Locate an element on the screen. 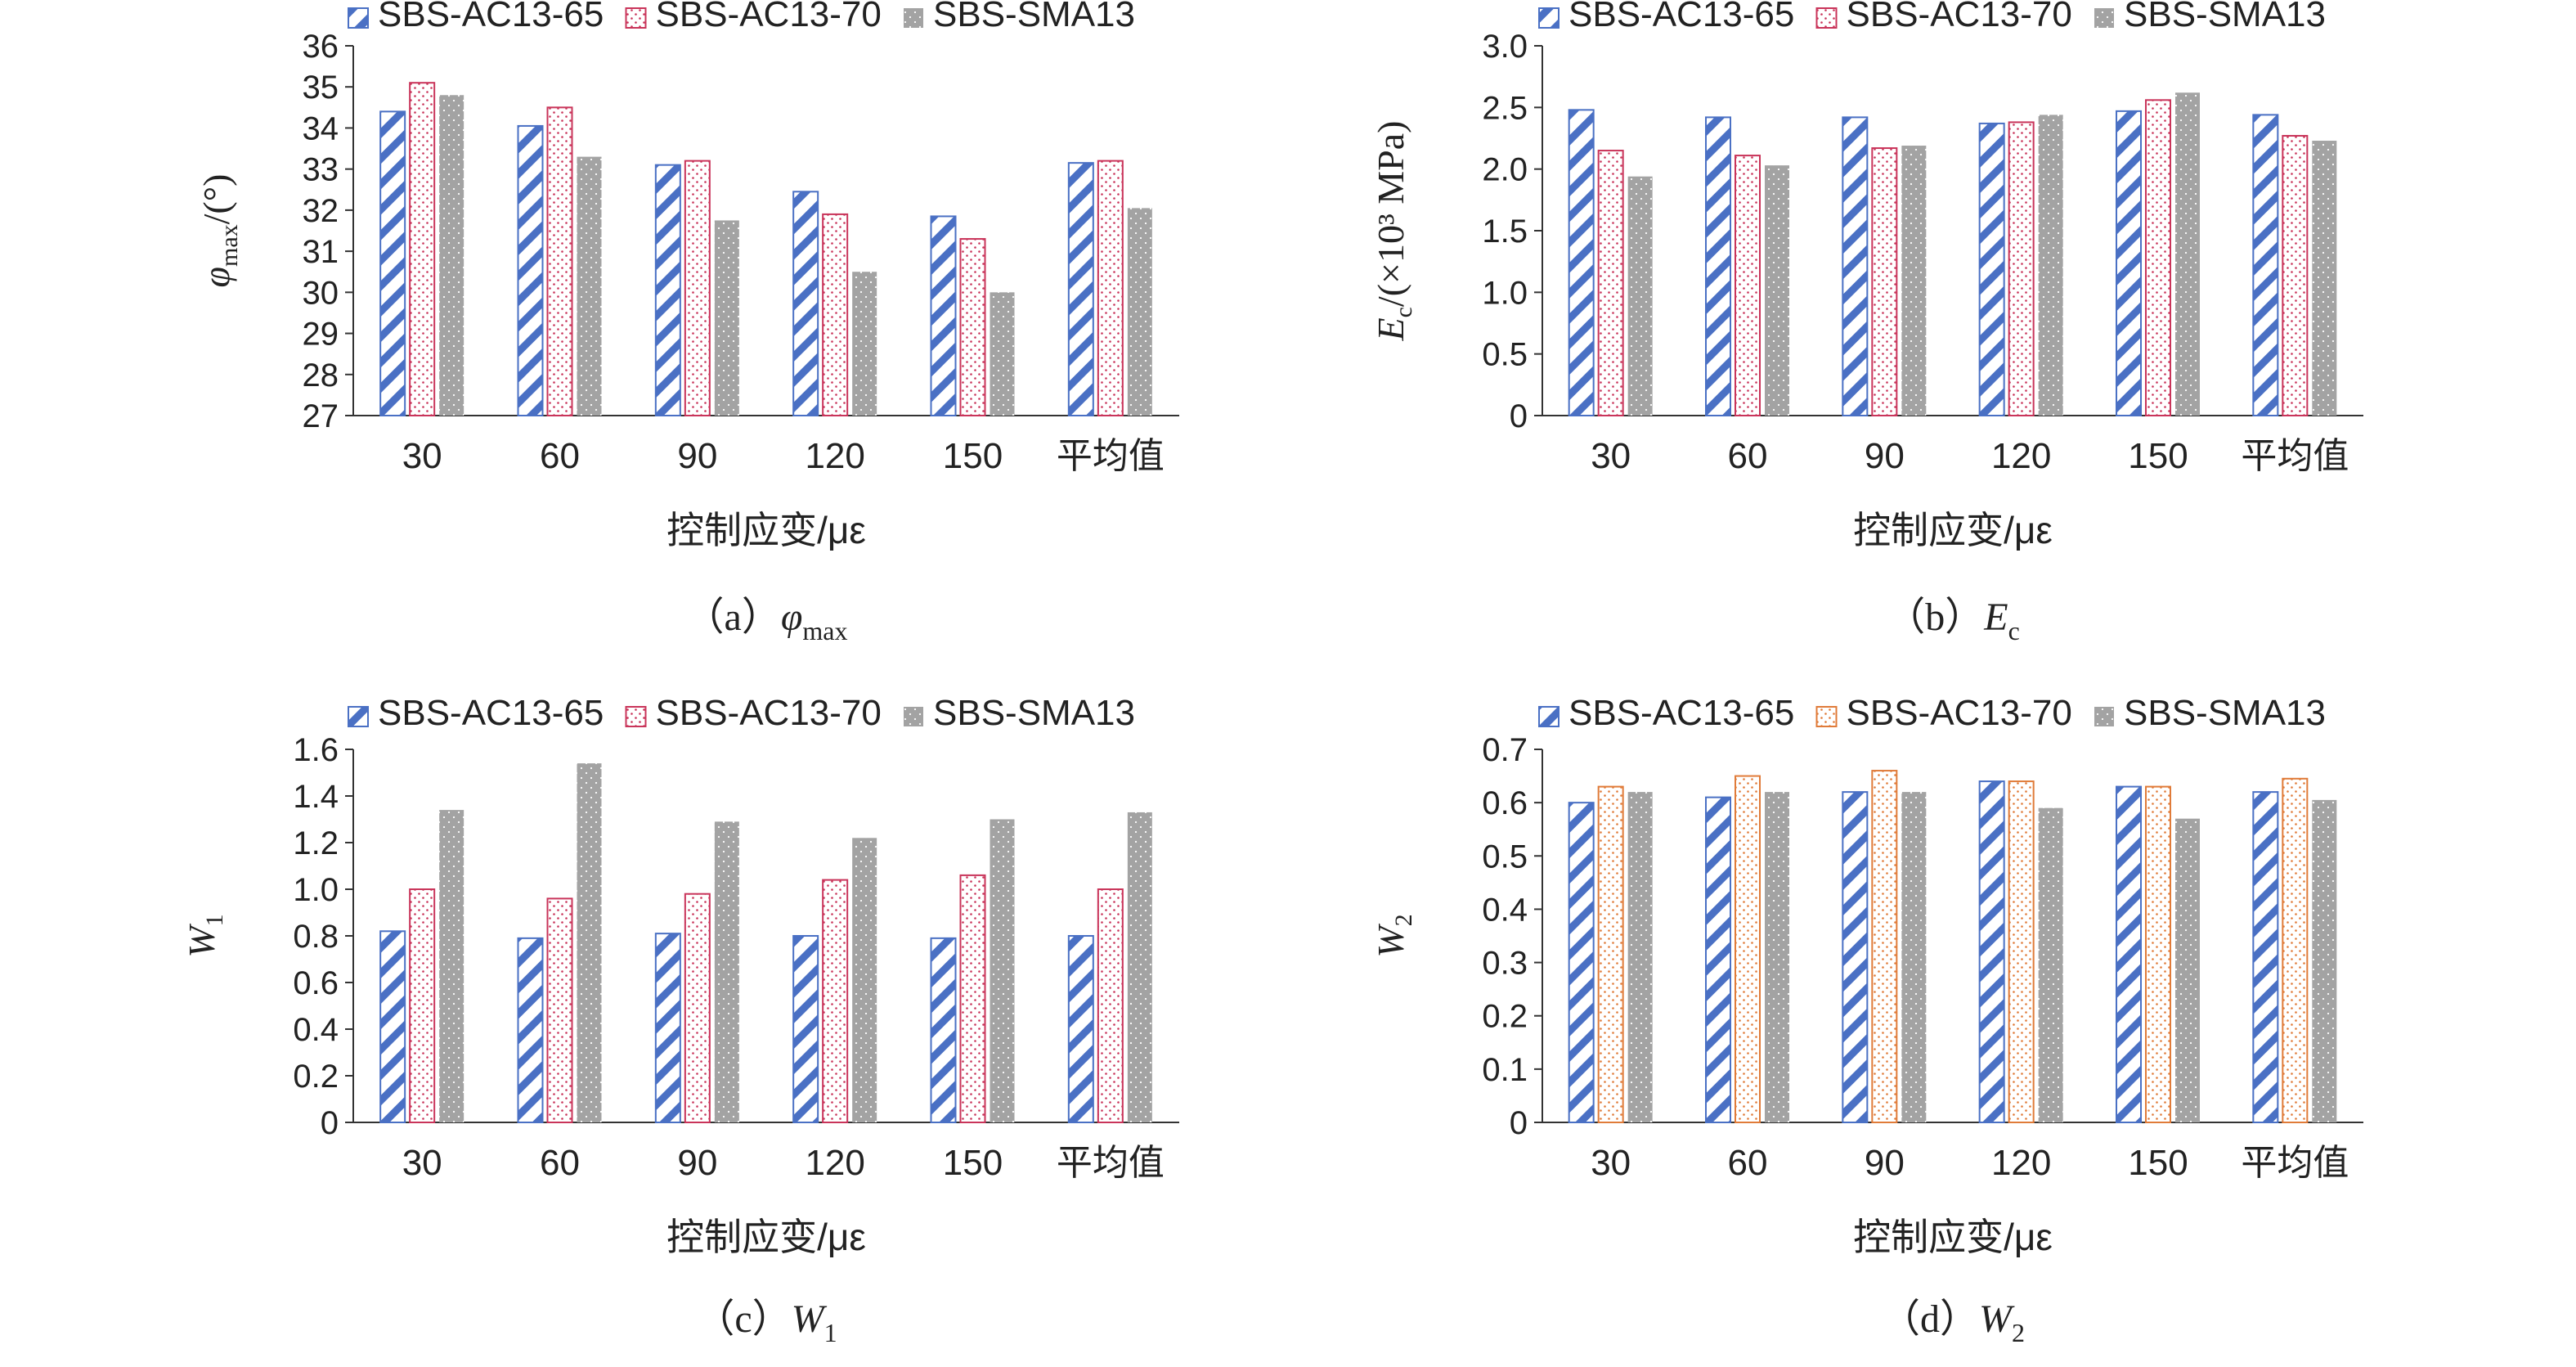  panel-caption: （d）W2 is located at coordinates (1953, 1322).